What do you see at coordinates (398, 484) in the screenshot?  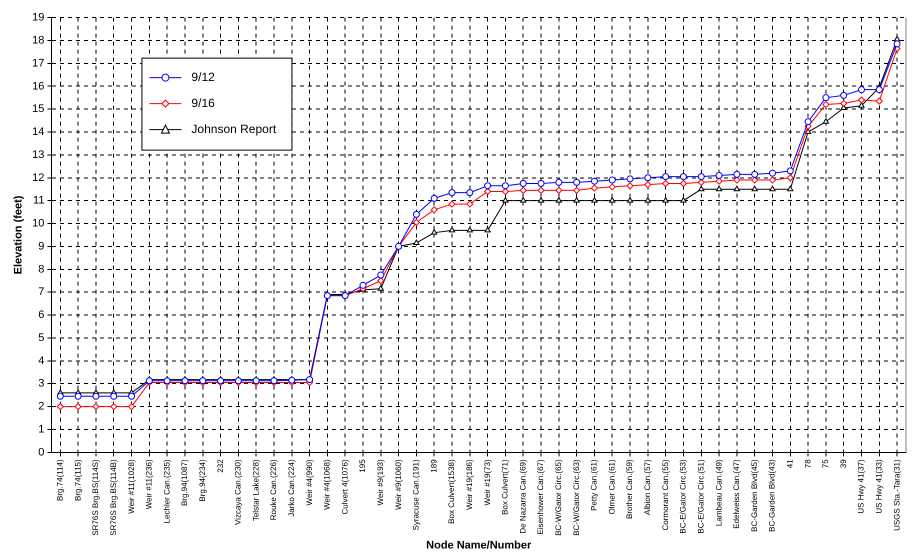 I see `x-tick-label: Weir #9(1060)` at bounding box center [398, 484].